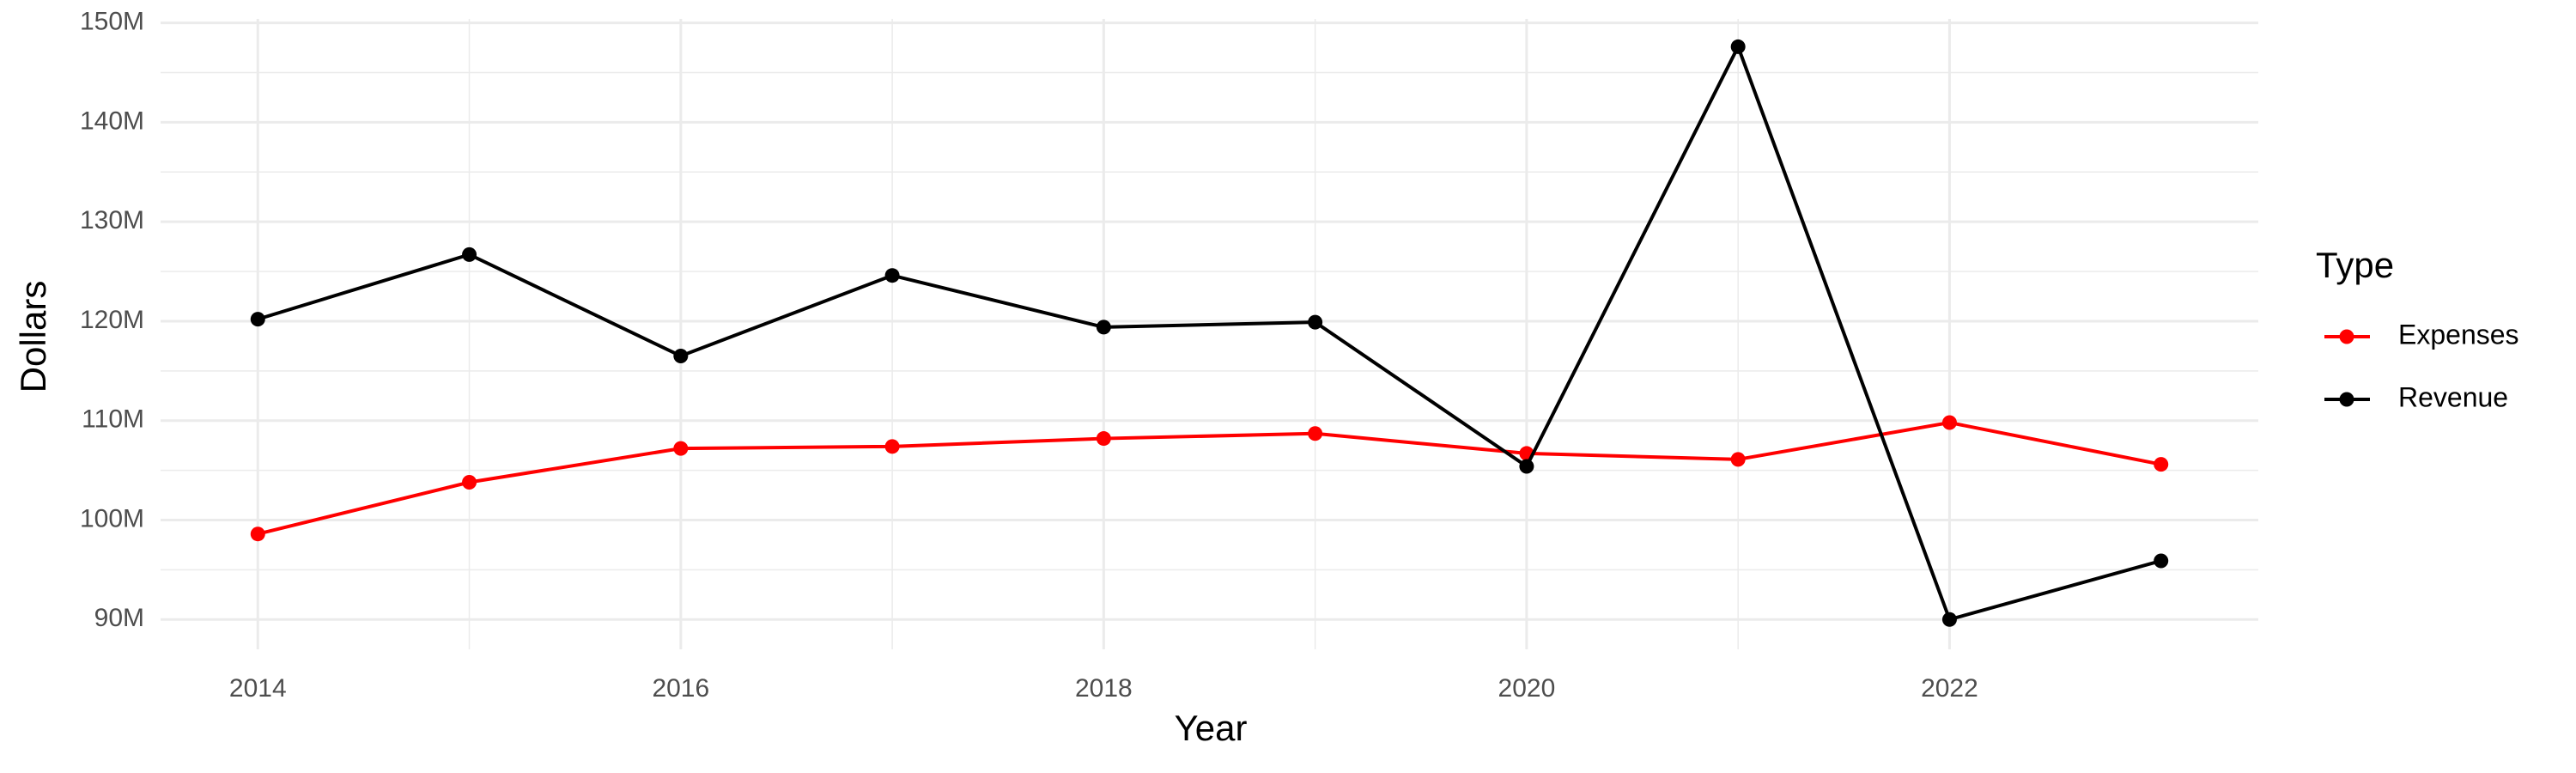 The height and width of the screenshot is (773, 2576). What do you see at coordinates (1211, 728) in the screenshot?
I see `x-axis-title: Year` at bounding box center [1211, 728].